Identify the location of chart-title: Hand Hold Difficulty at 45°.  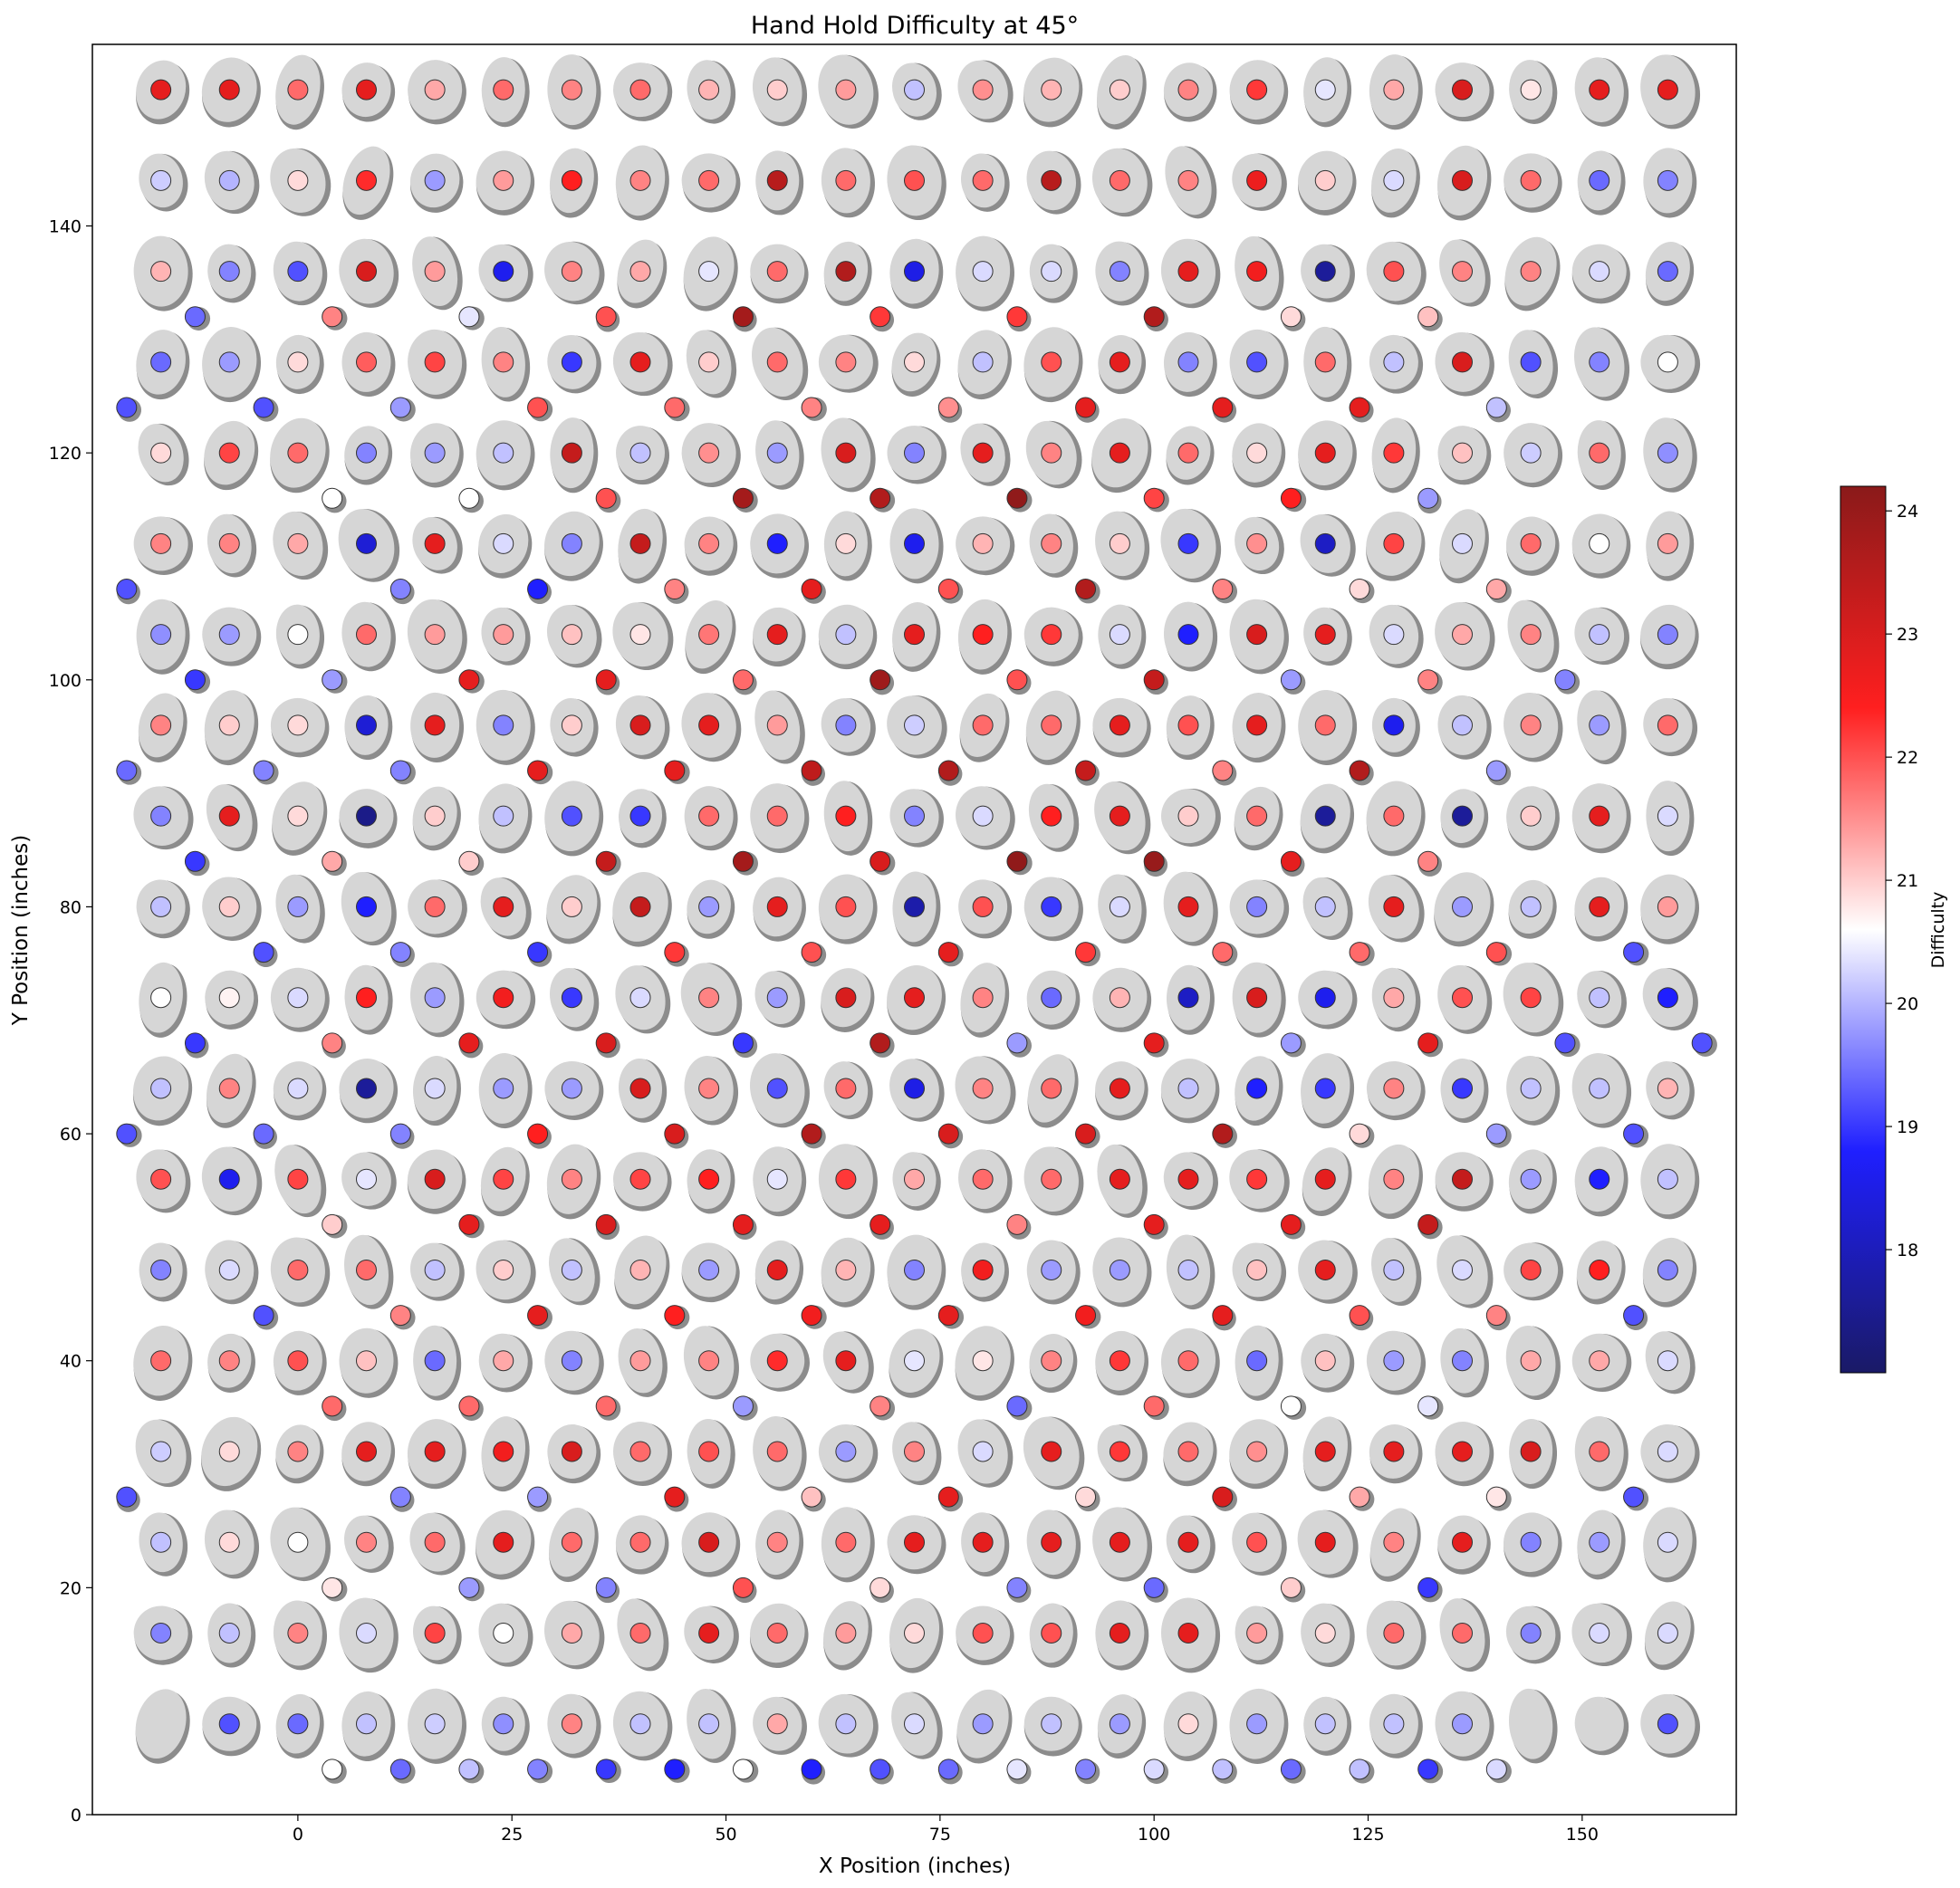
(915, 26).